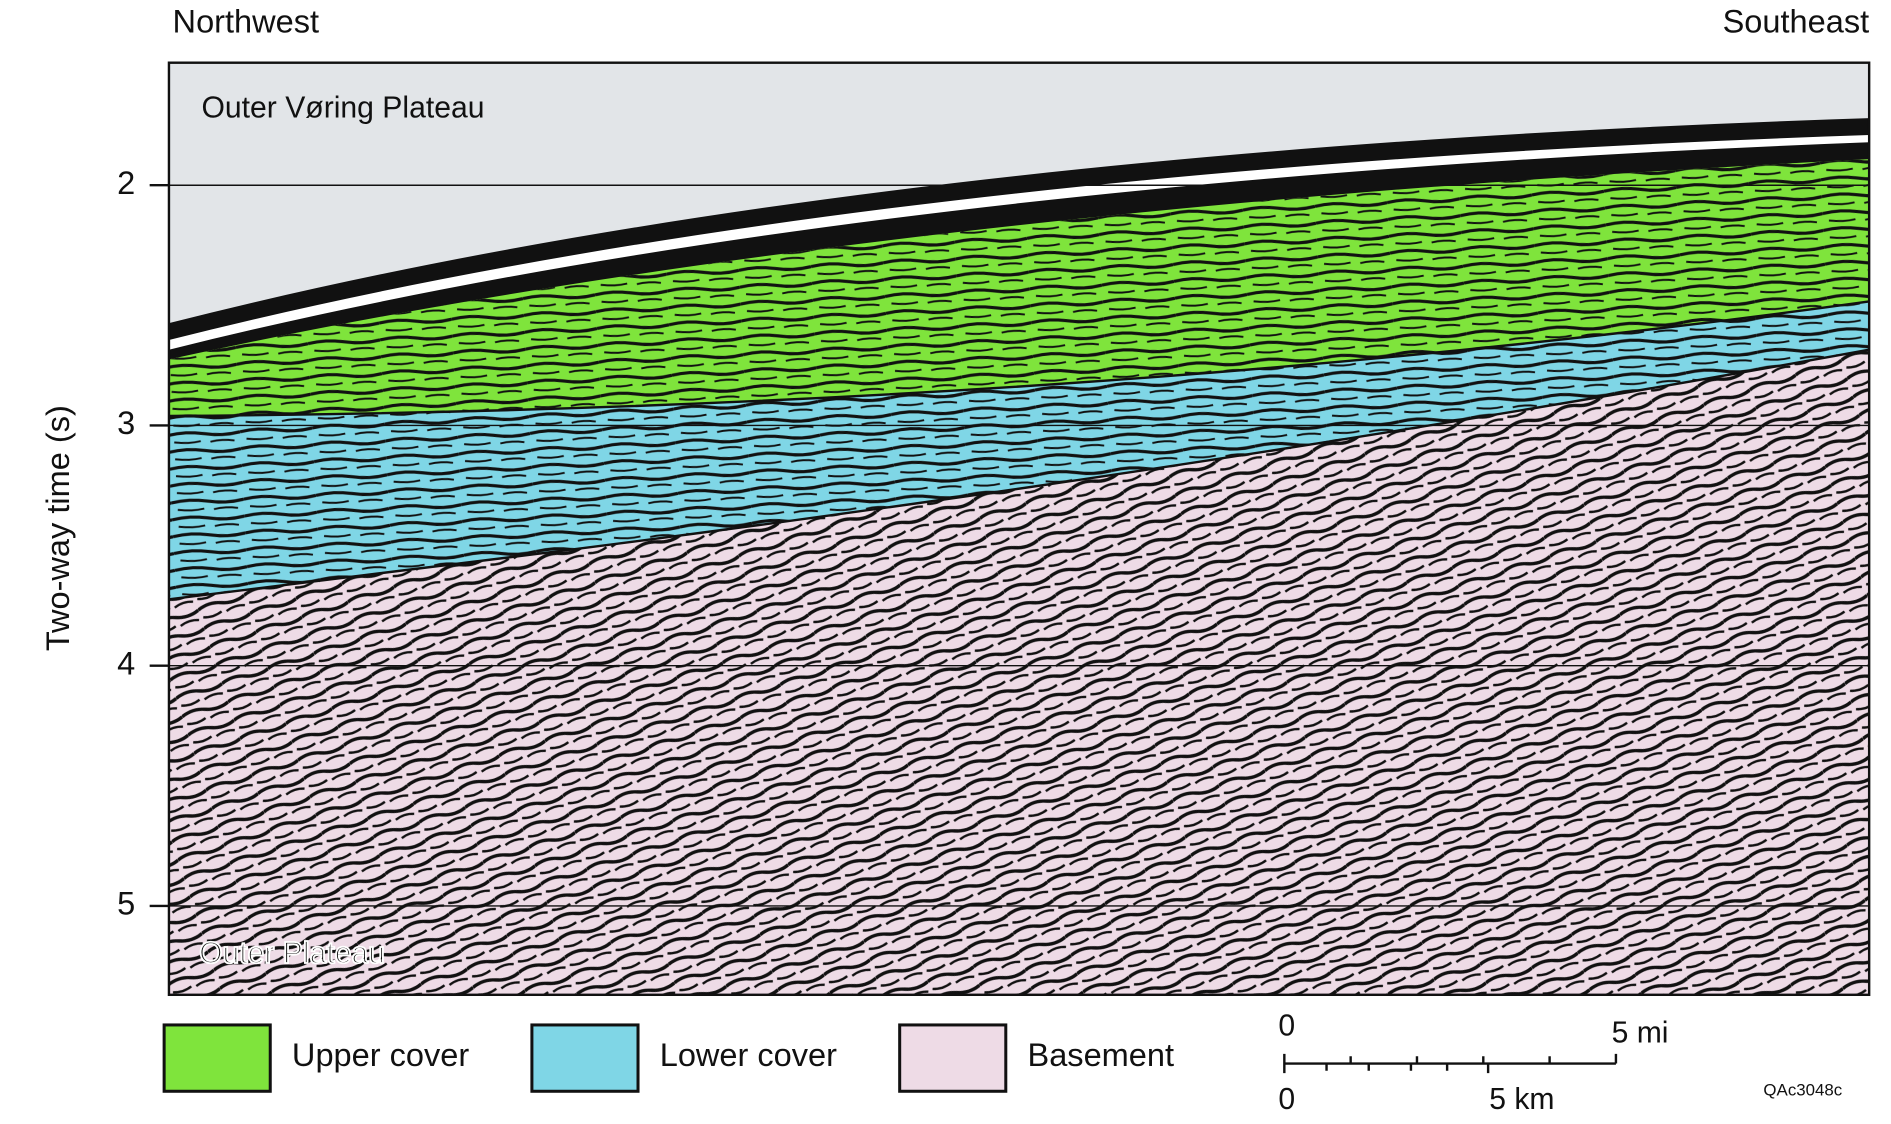 The image size is (1891, 1124). I want to click on axis-label: Two-way time (s), so click(58, 528).